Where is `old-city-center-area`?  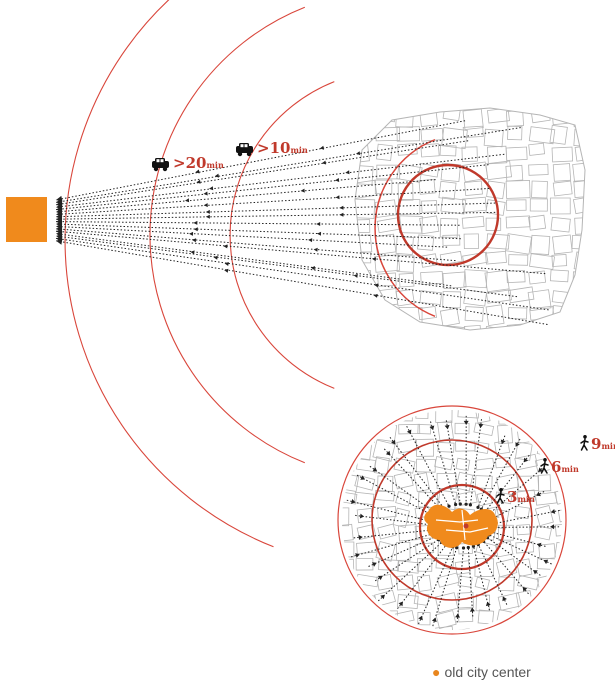
old-city-center-area is located at coordinates (461, 526).